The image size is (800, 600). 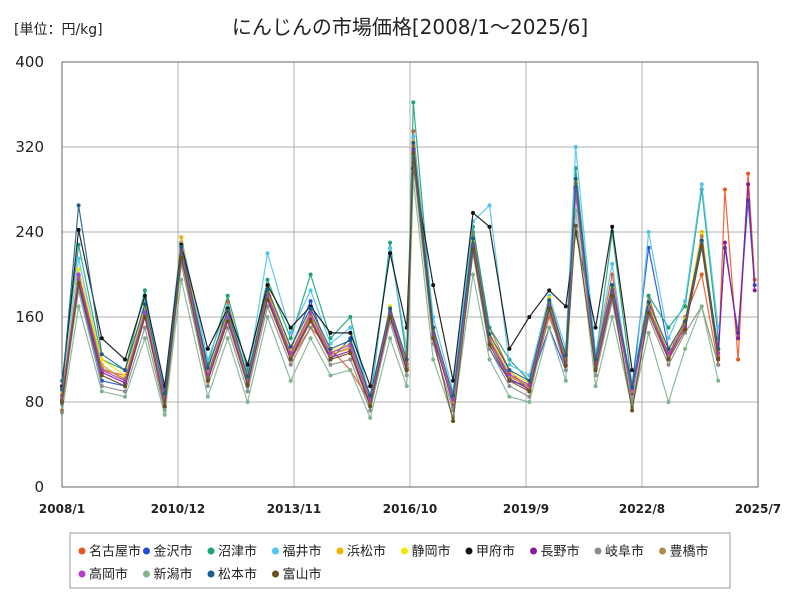 What do you see at coordinates (624, 552) in the screenshot?
I see `legend-label: 岐阜市` at bounding box center [624, 552].